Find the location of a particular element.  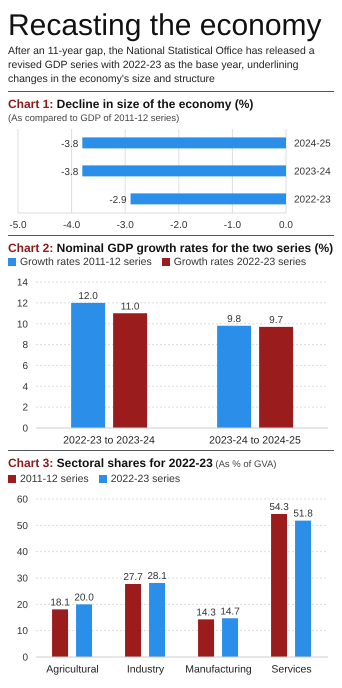

y-tick-label: 20 is located at coordinates (22, 605).